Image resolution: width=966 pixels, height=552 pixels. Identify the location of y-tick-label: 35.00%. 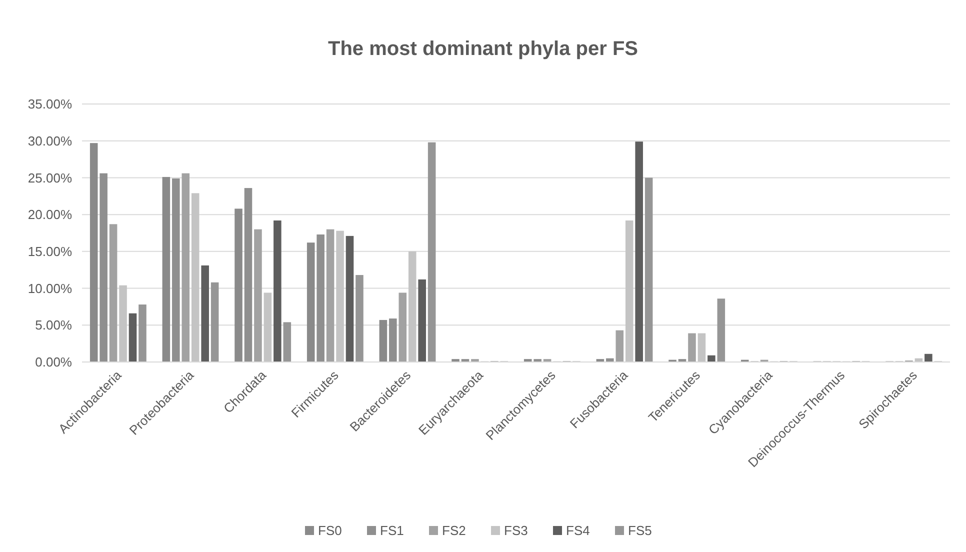
(50, 104).